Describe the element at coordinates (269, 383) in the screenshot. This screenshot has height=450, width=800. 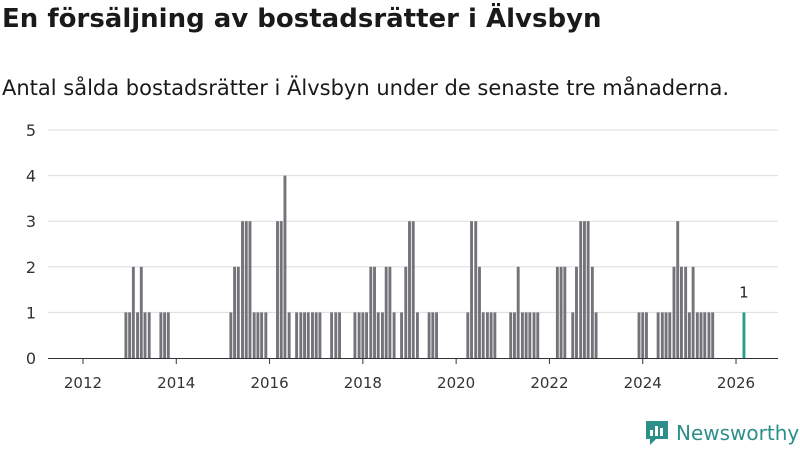
I see `x-tick-label: 2016` at that location.